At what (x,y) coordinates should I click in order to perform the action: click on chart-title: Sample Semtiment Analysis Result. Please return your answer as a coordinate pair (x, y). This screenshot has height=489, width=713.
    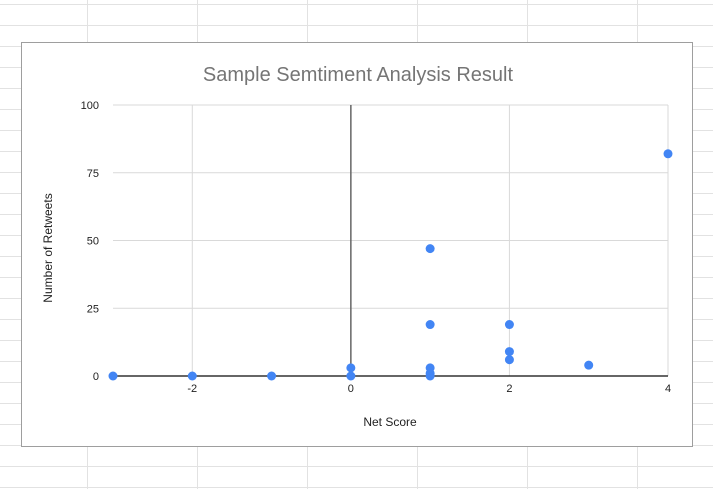
    Looking at the image, I should click on (358, 75).